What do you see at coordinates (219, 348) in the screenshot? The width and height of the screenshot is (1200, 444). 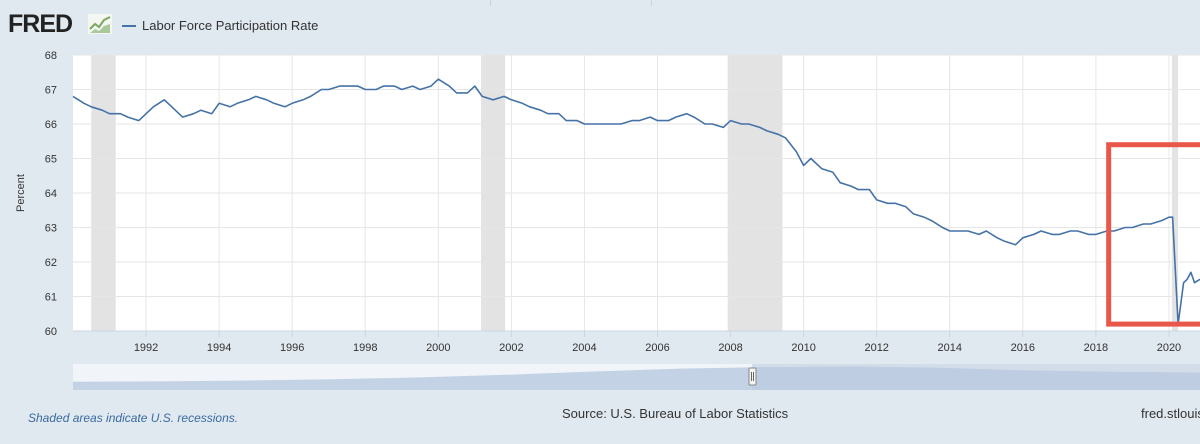 I see `x-tick-label: 1994` at bounding box center [219, 348].